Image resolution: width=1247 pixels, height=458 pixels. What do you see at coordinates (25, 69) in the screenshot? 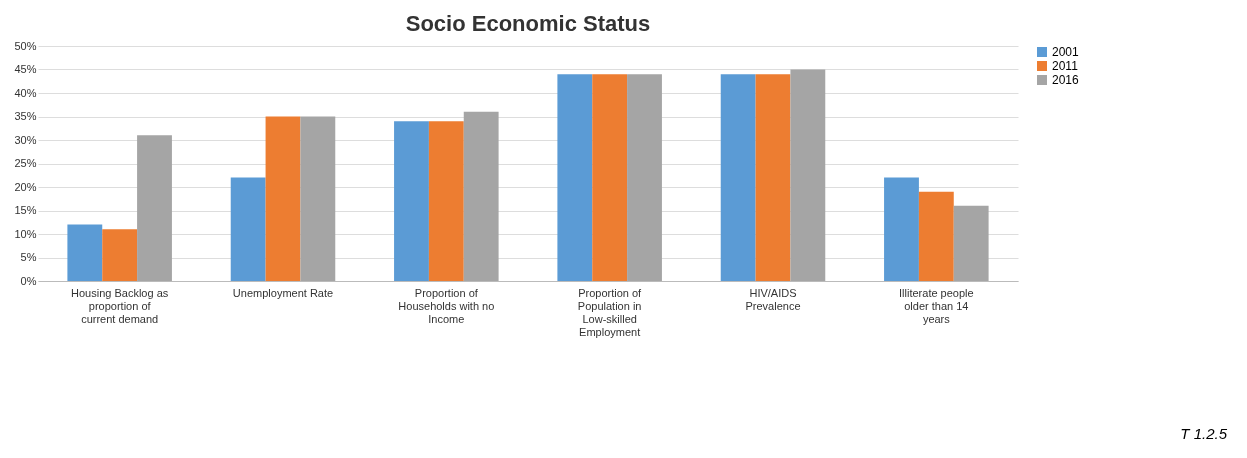
I see `y-tick-label: 45%` at bounding box center [25, 69].